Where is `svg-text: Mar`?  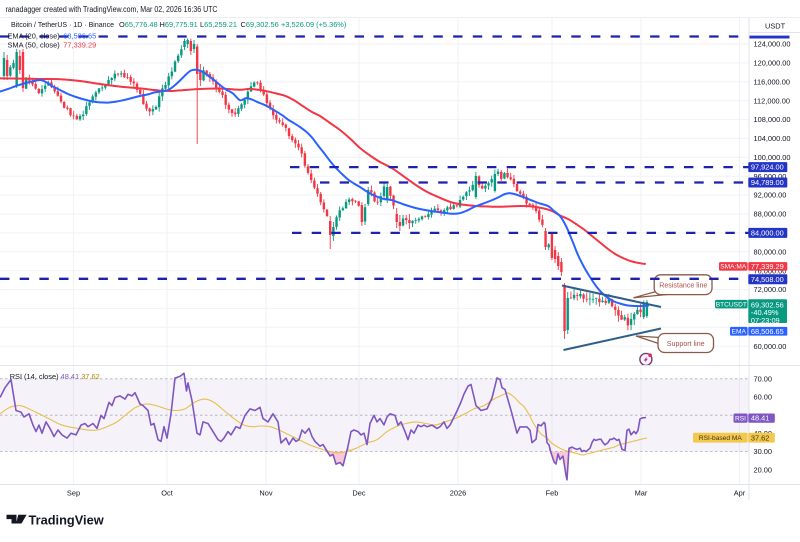 svg-text: Mar is located at coordinates (641, 493).